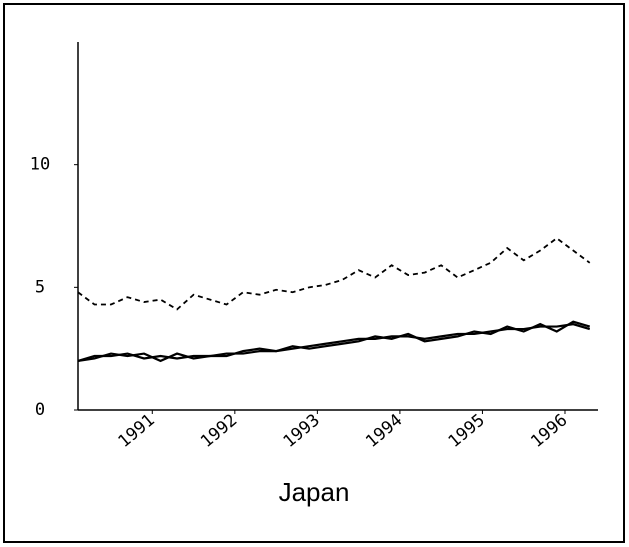 The image size is (629, 547). What do you see at coordinates (40, 165) in the screenshot?
I see `y-tick-label: 10` at bounding box center [40, 165].